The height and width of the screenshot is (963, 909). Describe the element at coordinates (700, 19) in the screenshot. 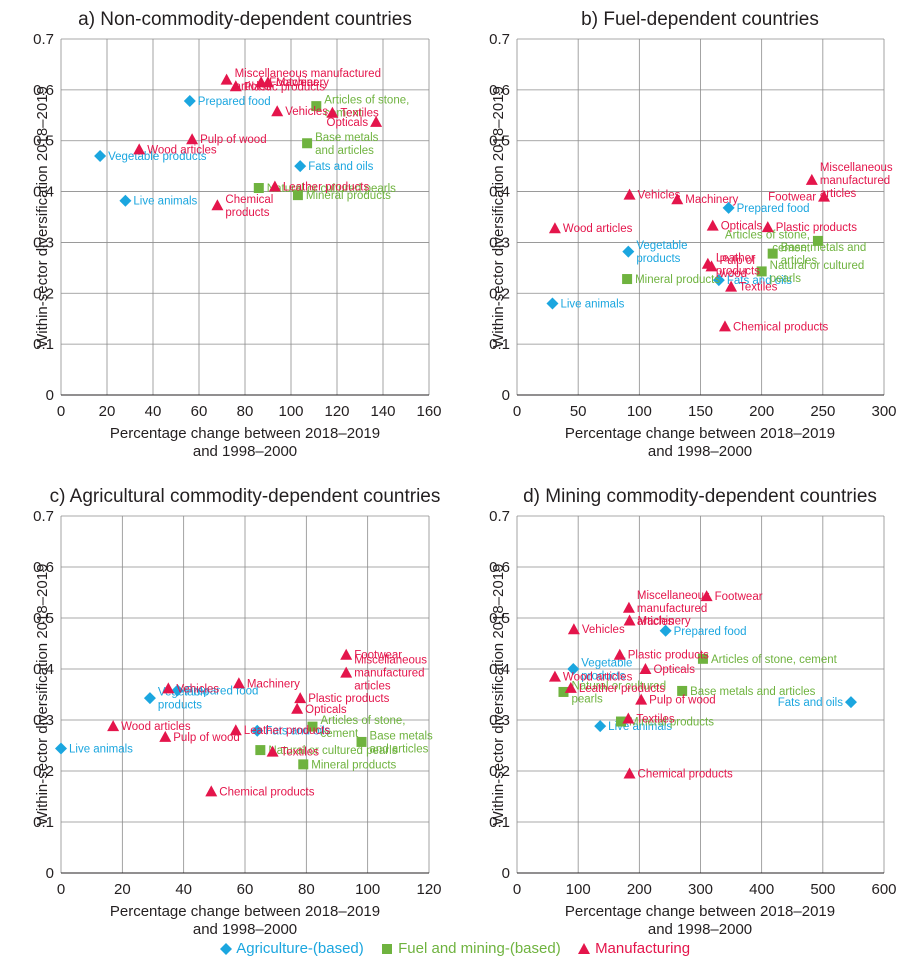

I see `panel-title: b) Fuel-dependent countries` at that location.